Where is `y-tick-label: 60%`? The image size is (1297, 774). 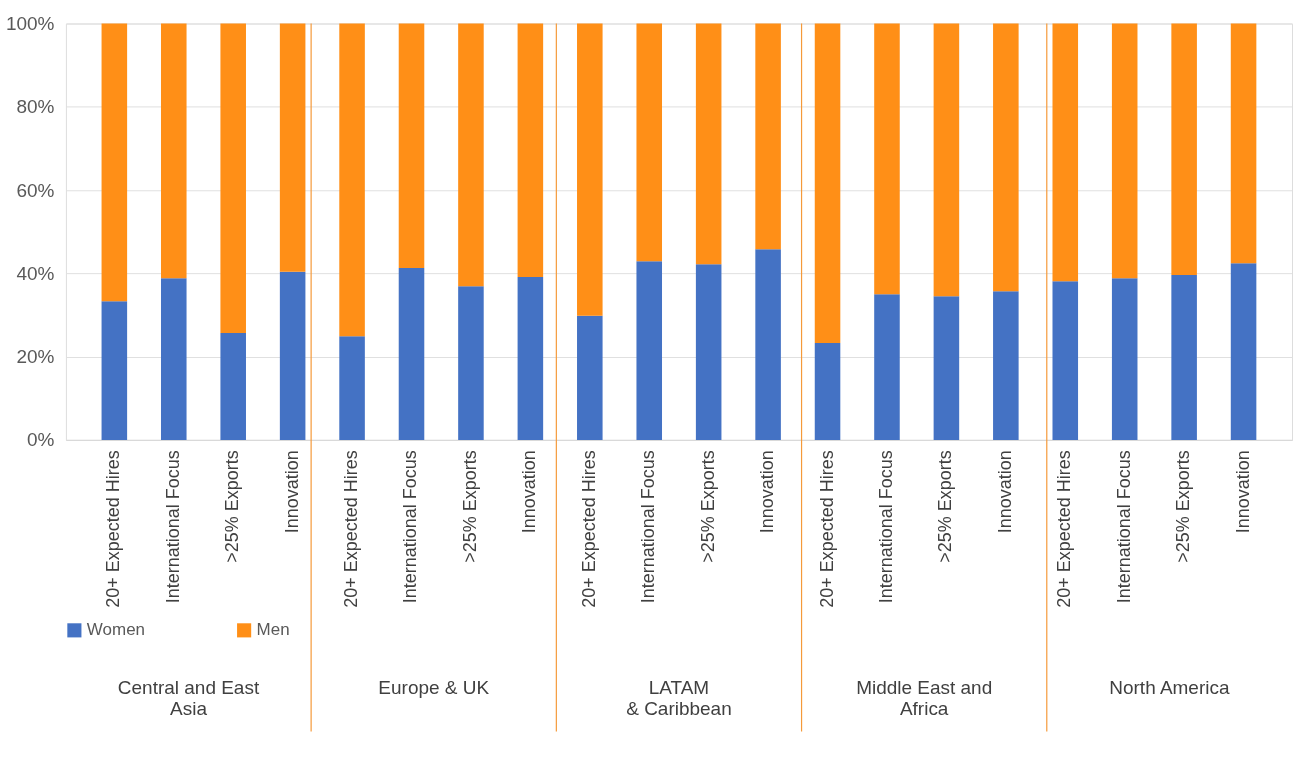
y-tick-label: 60% is located at coordinates (35, 190).